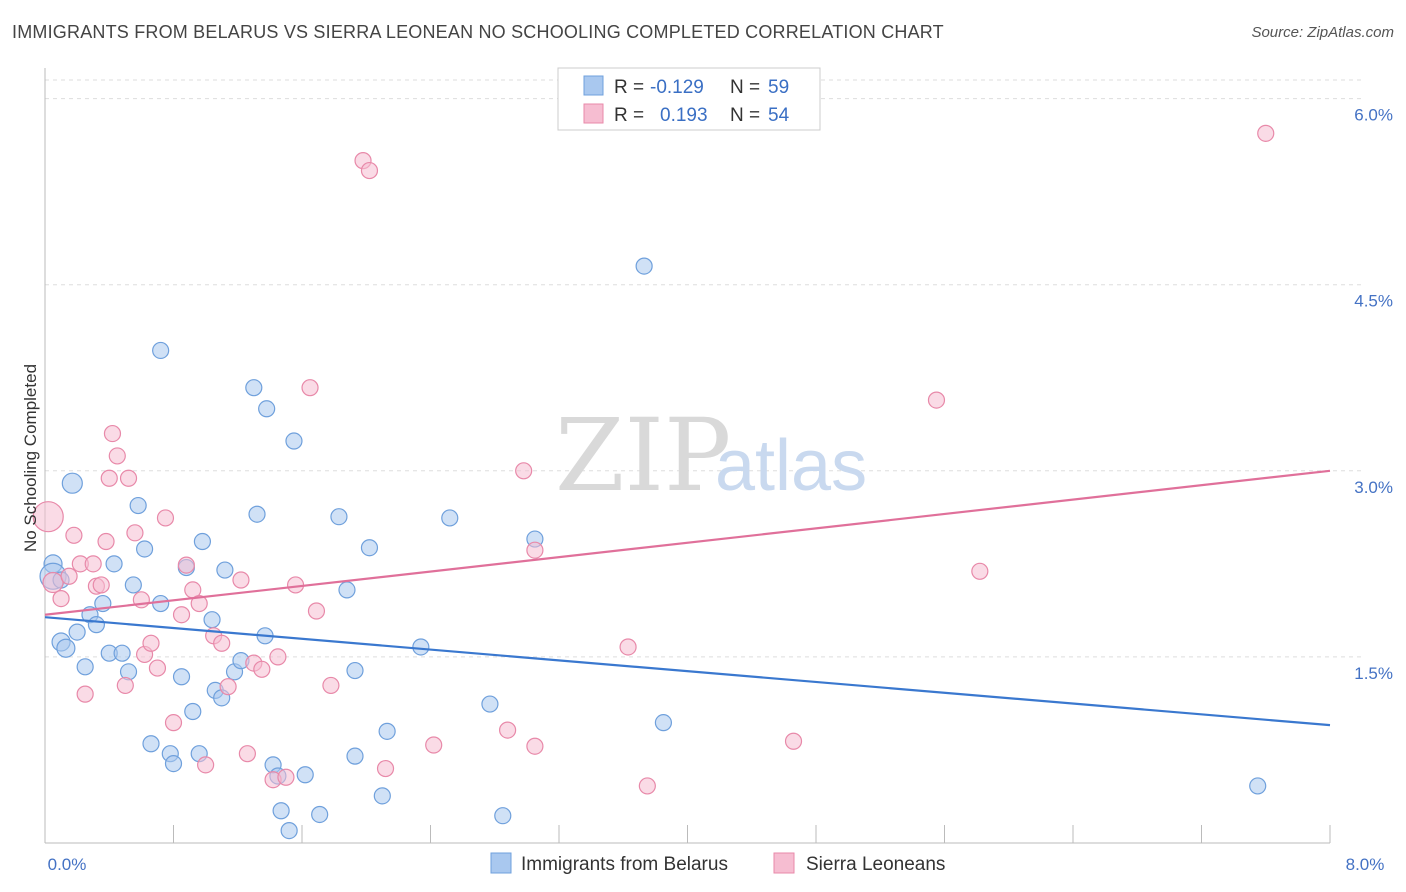 The image size is (1406, 892). Describe the element at coordinates (501, 863) in the screenshot. I see `bottom-legend-swatch-blue` at that location.